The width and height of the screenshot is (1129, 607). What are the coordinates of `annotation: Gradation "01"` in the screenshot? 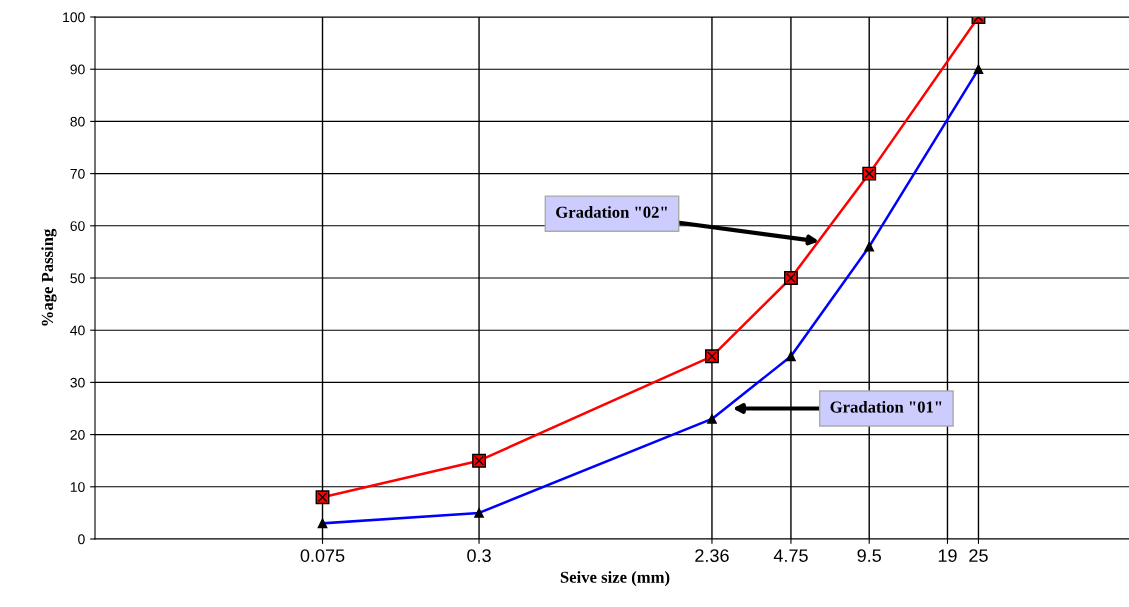 It's located at (886, 406).